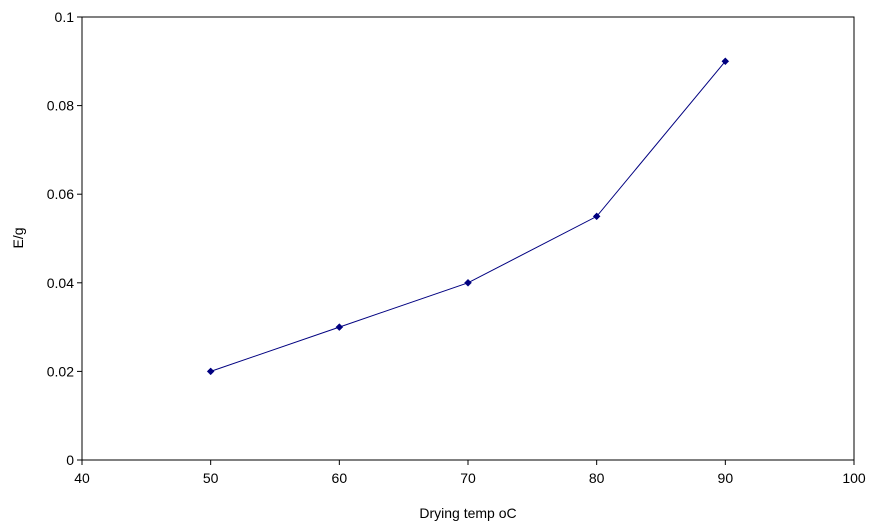 Image resolution: width=870 pixels, height=522 pixels. I want to click on y-tick-label: 0.08, so click(60, 106).